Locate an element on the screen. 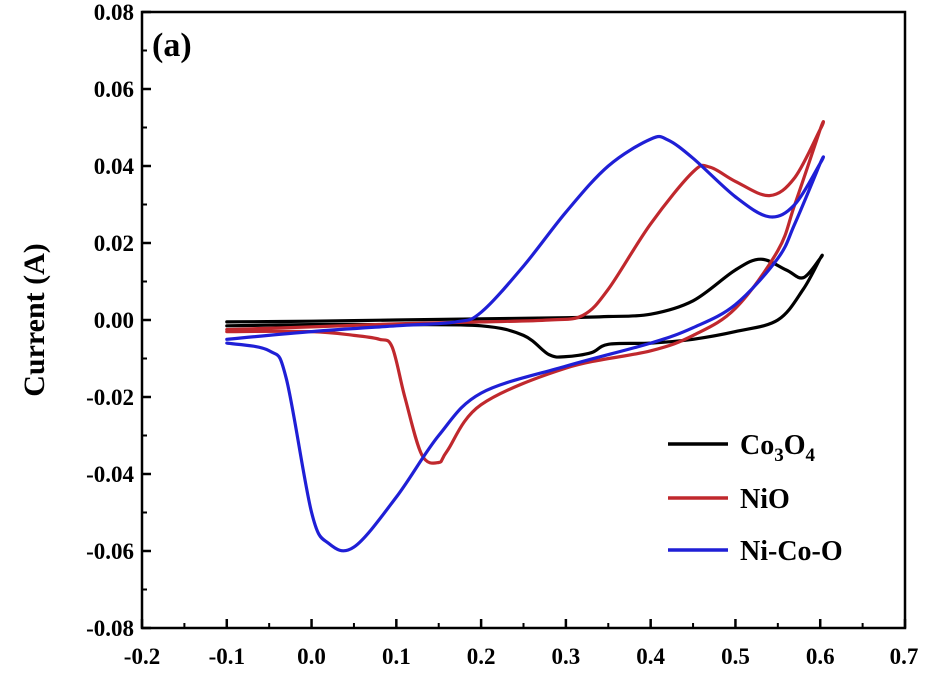  y-tick-label: 0.04 is located at coordinates (114, 166).